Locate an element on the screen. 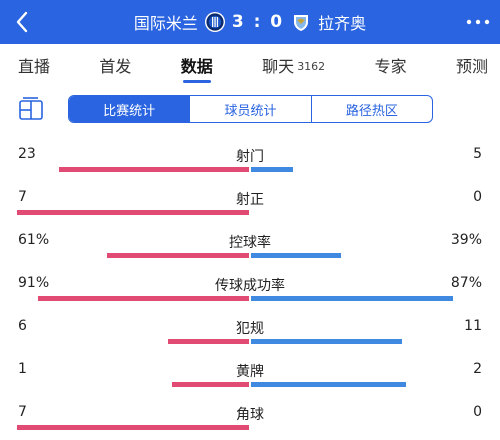  segment-heatmap: 路径热区 is located at coordinates (372, 109).